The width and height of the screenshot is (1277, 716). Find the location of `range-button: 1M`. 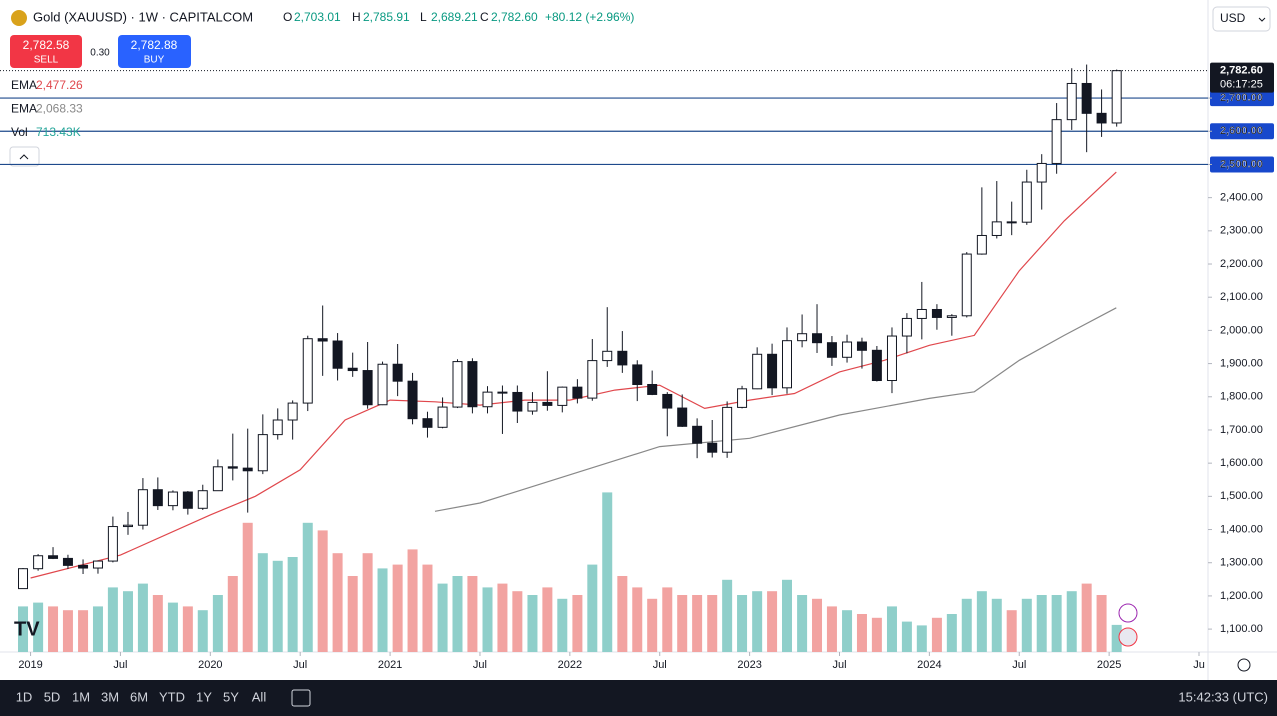

range-button: 1M is located at coordinates (81, 696).